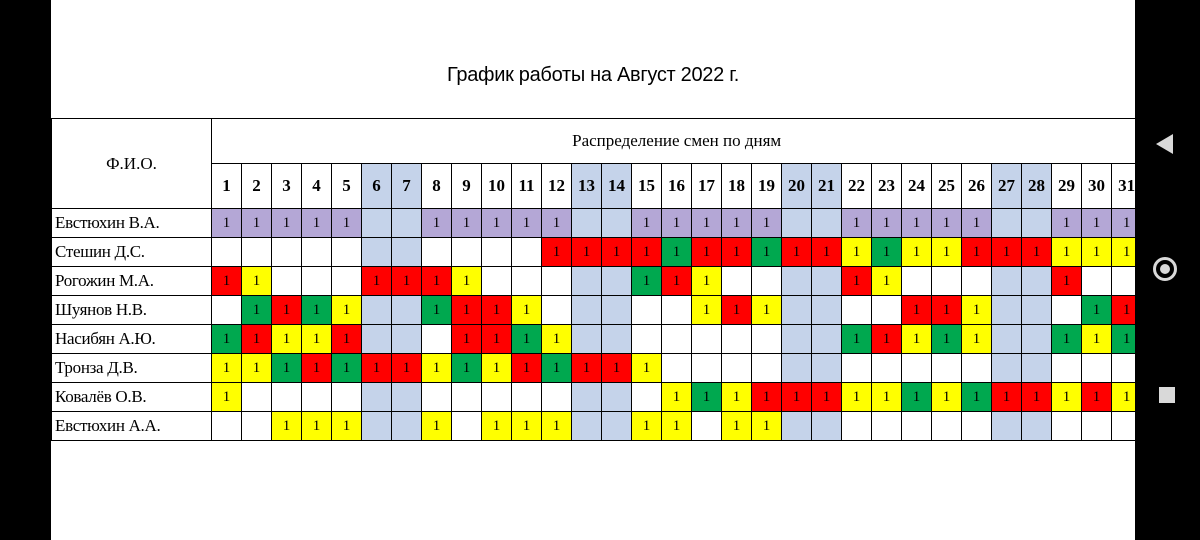  Describe the element at coordinates (131, 281) in the screenshot. I see `employee-name: Рогожин М.А.` at that location.